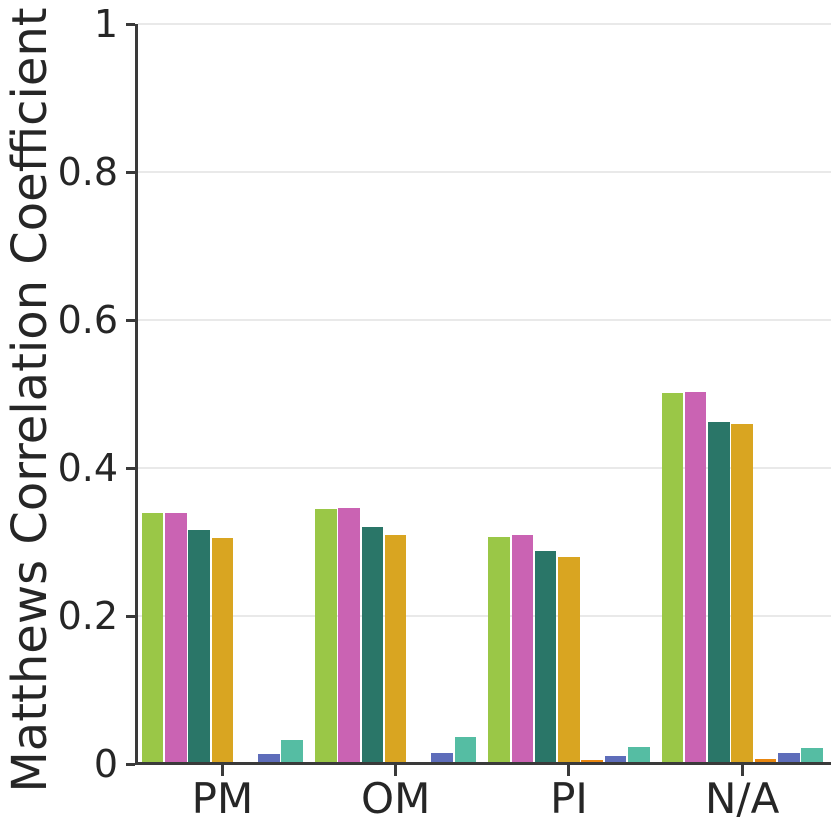 The height and width of the screenshot is (831, 831). Describe the element at coordinates (269, 759) in the screenshot. I see `bar-series-6-blue-PM` at that location.